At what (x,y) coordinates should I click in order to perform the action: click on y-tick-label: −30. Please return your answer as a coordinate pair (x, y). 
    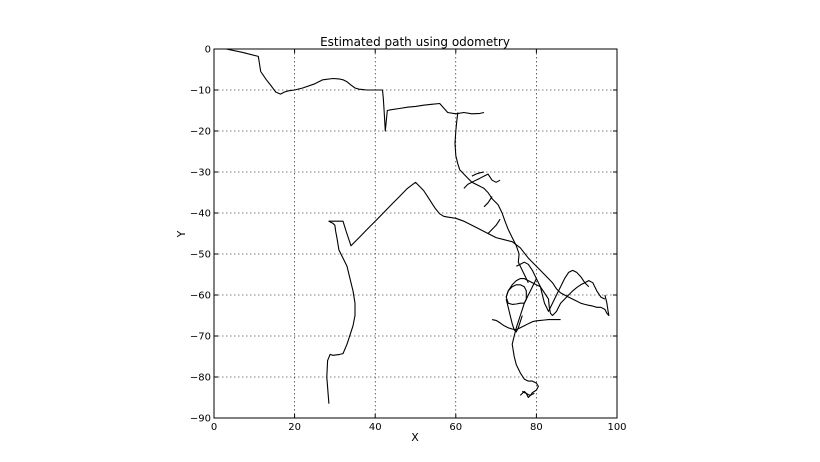
    Looking at the image, I should click on (200, 173).